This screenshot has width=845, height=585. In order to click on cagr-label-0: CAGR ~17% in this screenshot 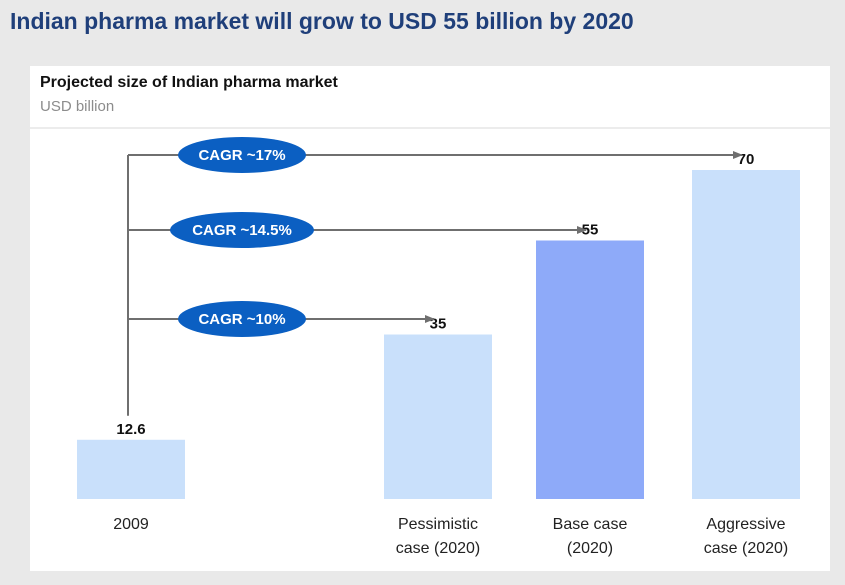, I will do `click(241, 155)`.